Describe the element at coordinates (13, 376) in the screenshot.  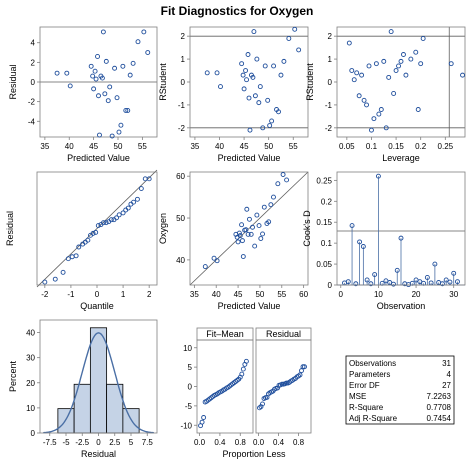
I see `y-axis-label: Percent` at that location.